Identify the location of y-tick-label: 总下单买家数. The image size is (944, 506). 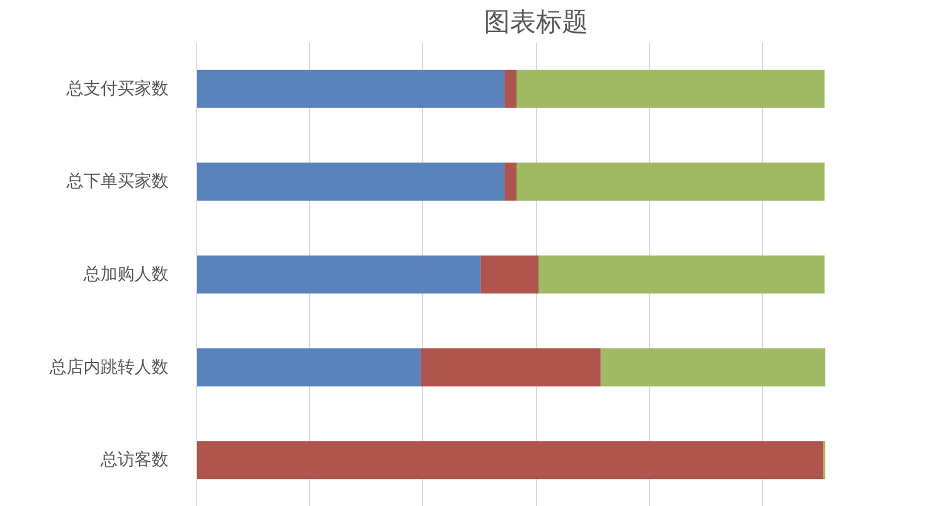
(117, 182).